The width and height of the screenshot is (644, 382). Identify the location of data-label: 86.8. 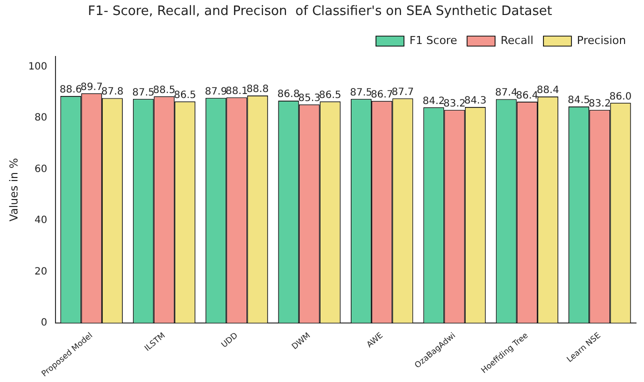
(288, 94).